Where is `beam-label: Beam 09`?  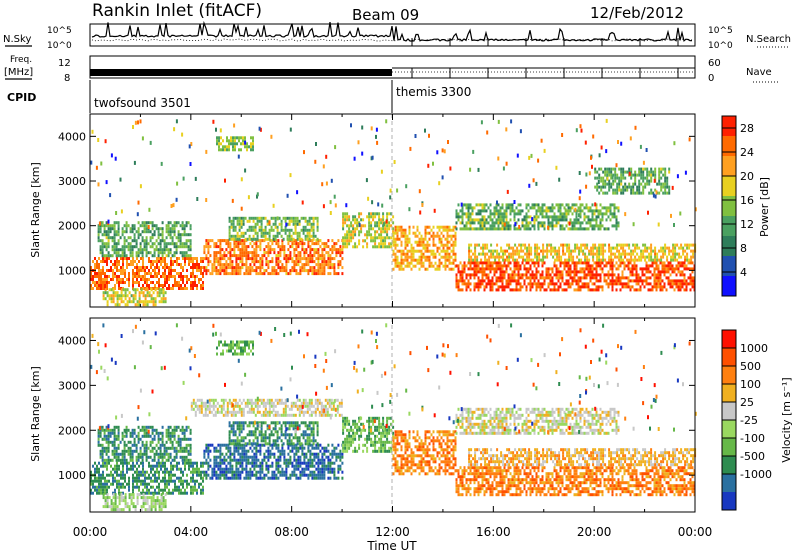 beam-label: Beam 09 is located at coordinates (385, 15).